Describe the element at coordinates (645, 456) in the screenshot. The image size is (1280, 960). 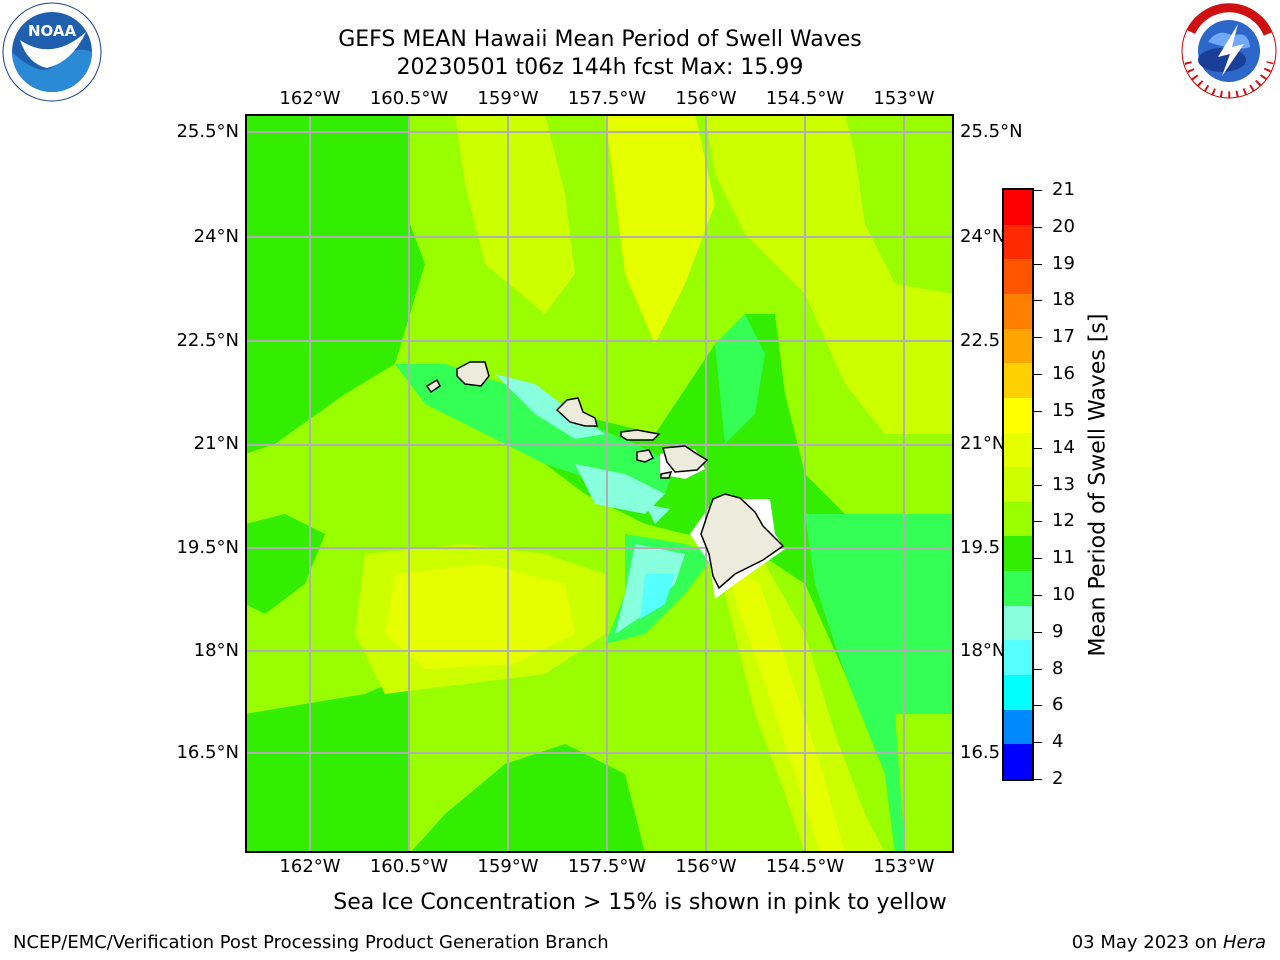
I see `lanai` at that location.